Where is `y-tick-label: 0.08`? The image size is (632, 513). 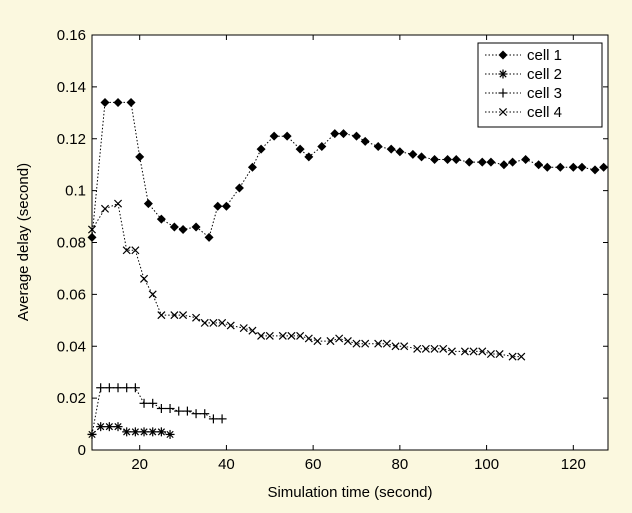
y-tick-label: 0.08 is located at coordinates (71, 243).